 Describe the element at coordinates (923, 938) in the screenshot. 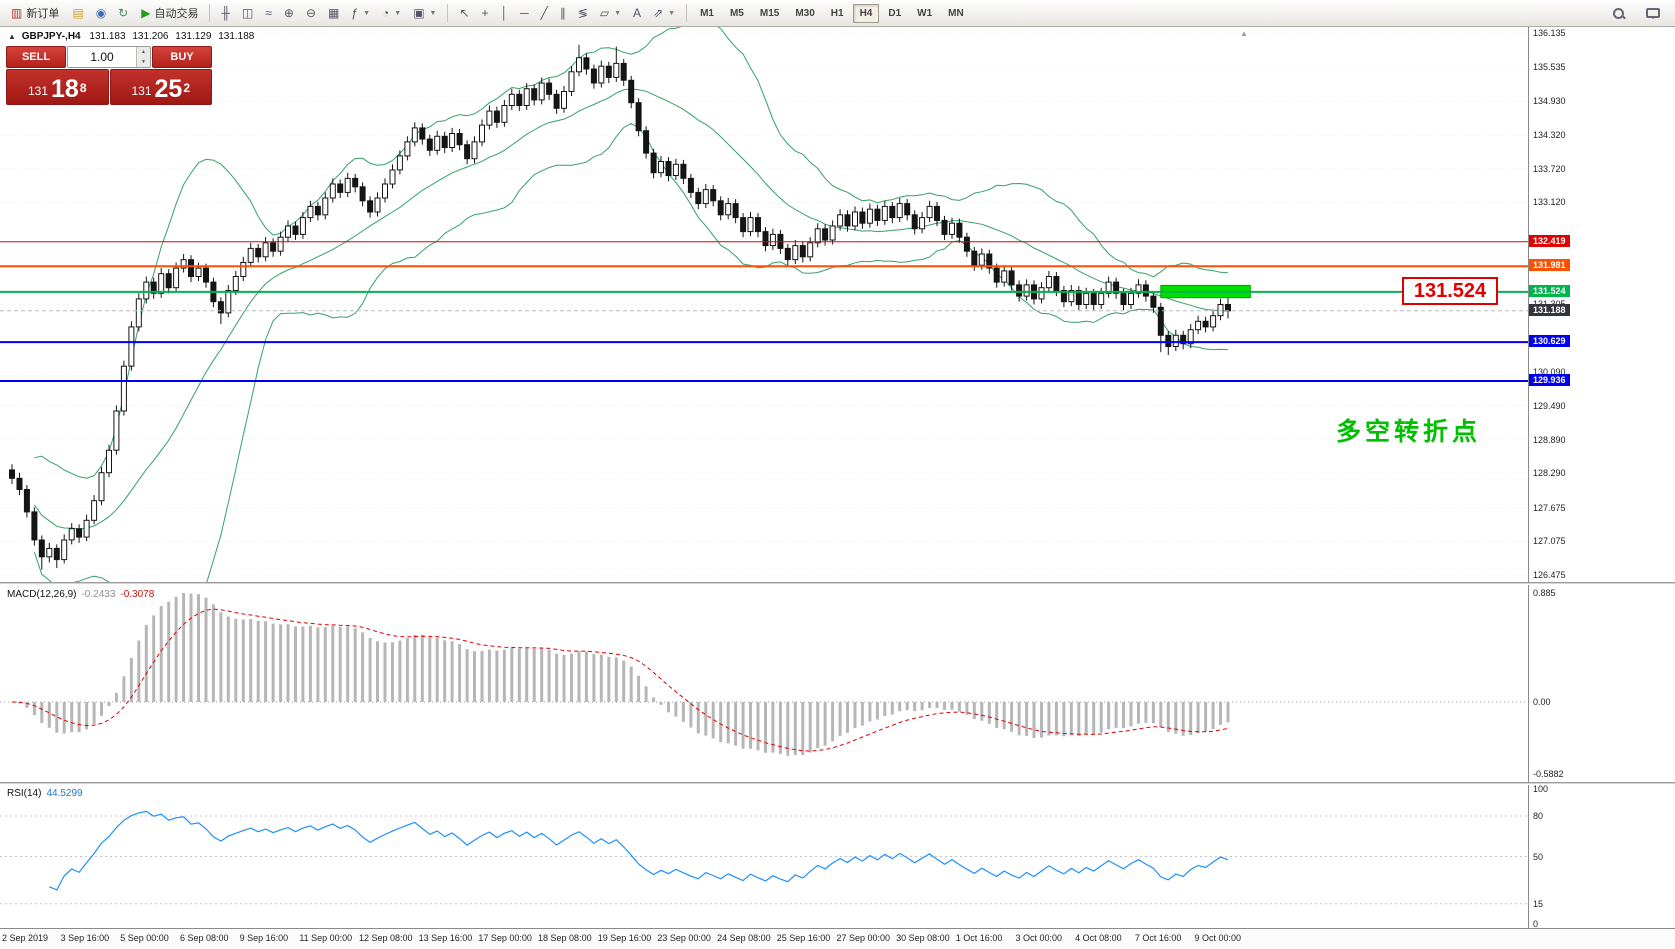

I see `time-axis-label: 30 Sep 08:00` at that location.